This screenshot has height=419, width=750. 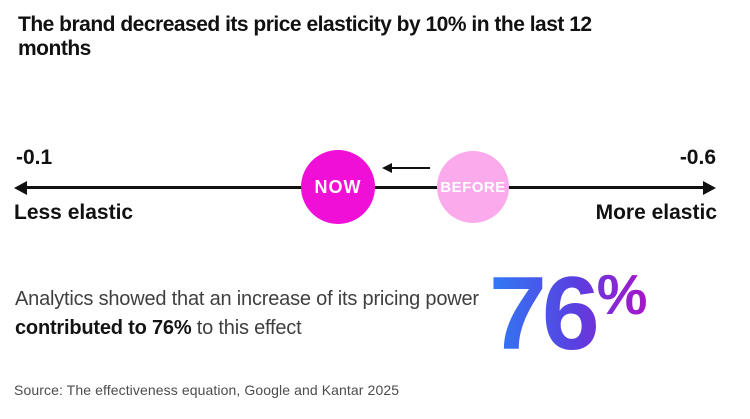 I want to click on axis-label-less-elastic: Less elastic, so click(x=74, y=212).